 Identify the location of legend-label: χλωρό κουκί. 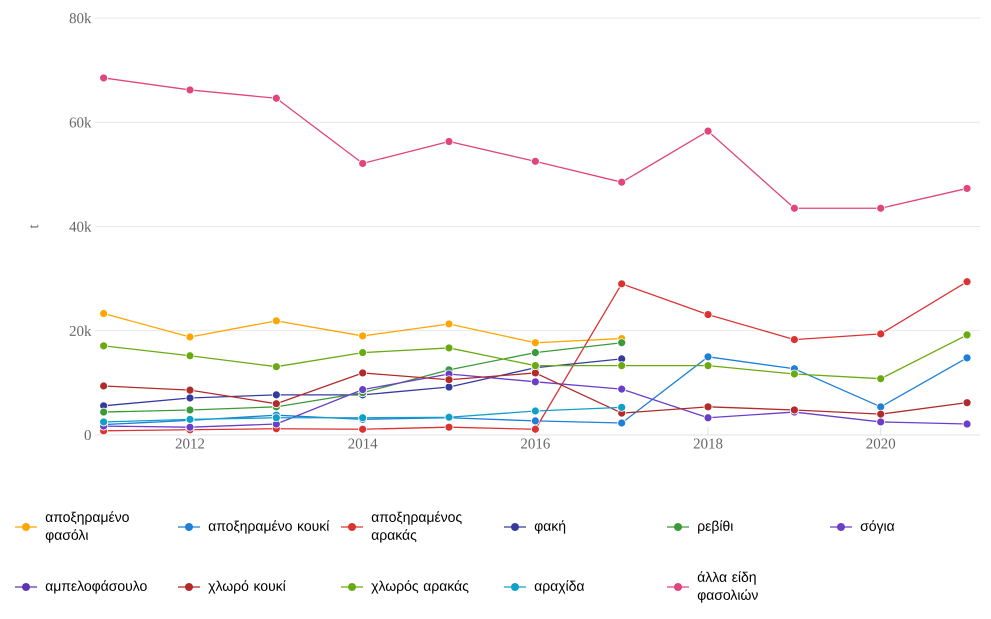
(247, 587).